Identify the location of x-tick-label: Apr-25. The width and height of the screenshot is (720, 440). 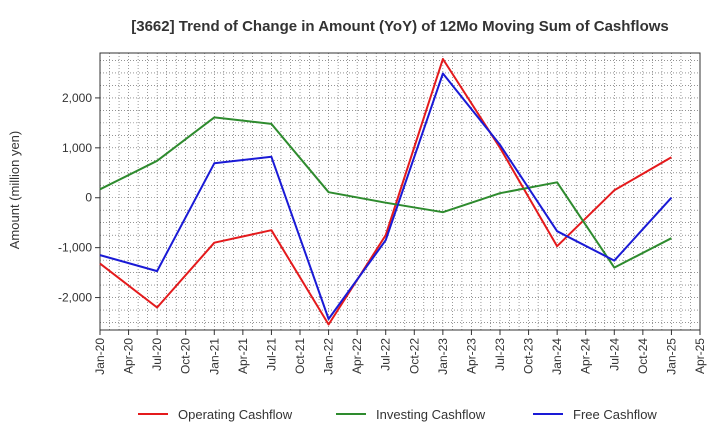
(700, 356).